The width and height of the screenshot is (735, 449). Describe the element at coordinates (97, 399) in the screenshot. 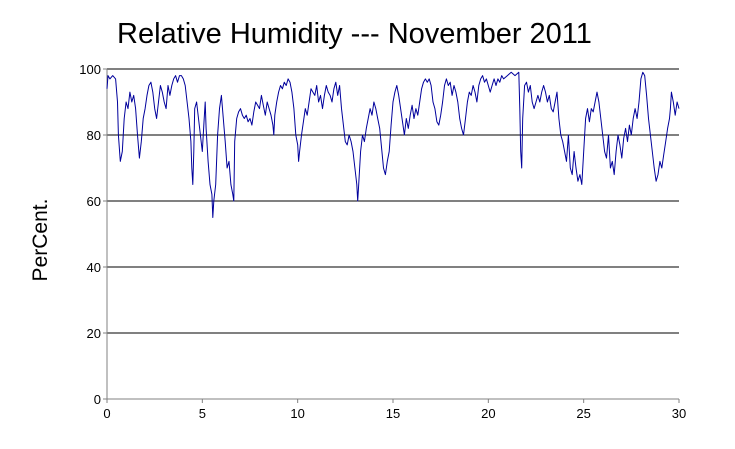

I see `y-tick-label: 0` at that location.